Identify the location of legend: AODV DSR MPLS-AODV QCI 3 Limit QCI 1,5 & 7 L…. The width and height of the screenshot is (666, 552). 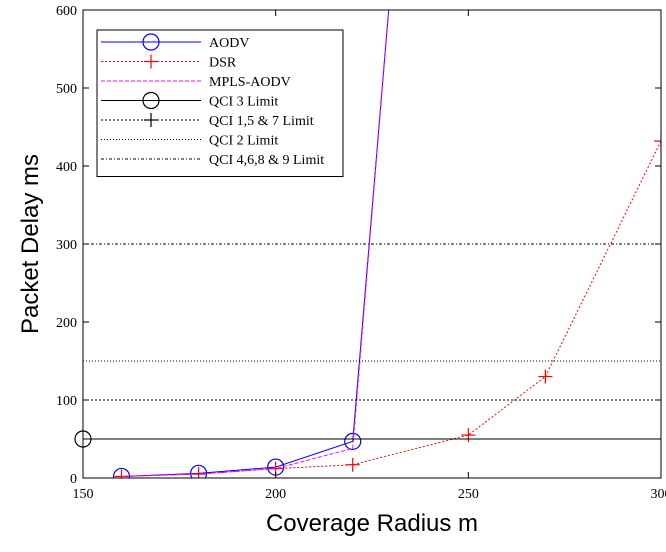
(220, 103).